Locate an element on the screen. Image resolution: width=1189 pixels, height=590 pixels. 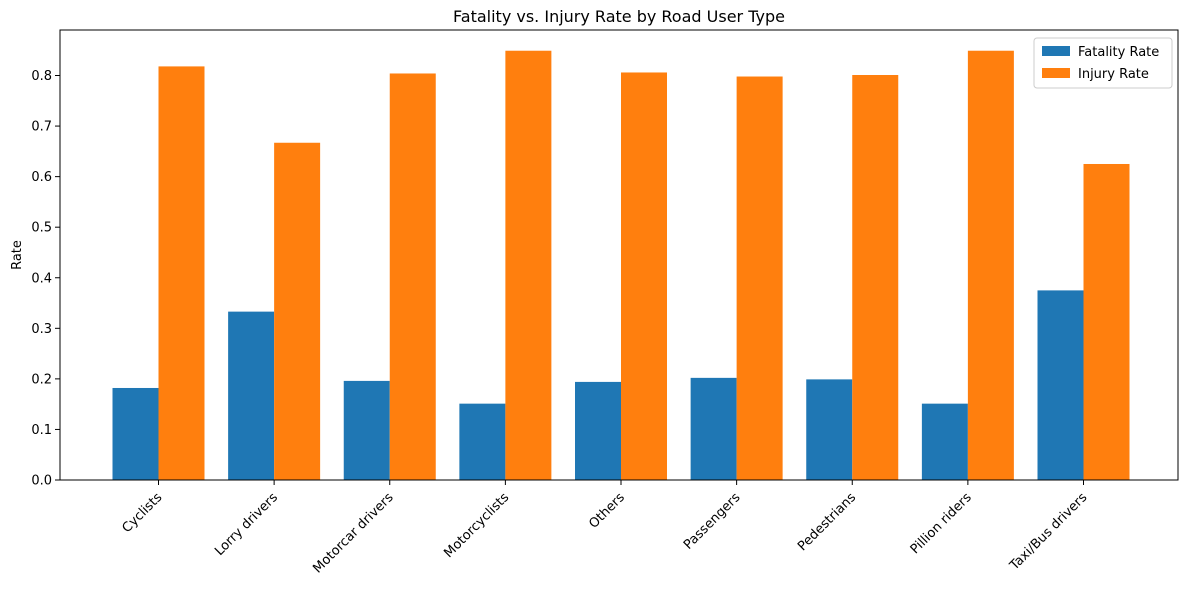
x-tick-label: Taxi/Bus drivers is located at coordinates (1049, 532).